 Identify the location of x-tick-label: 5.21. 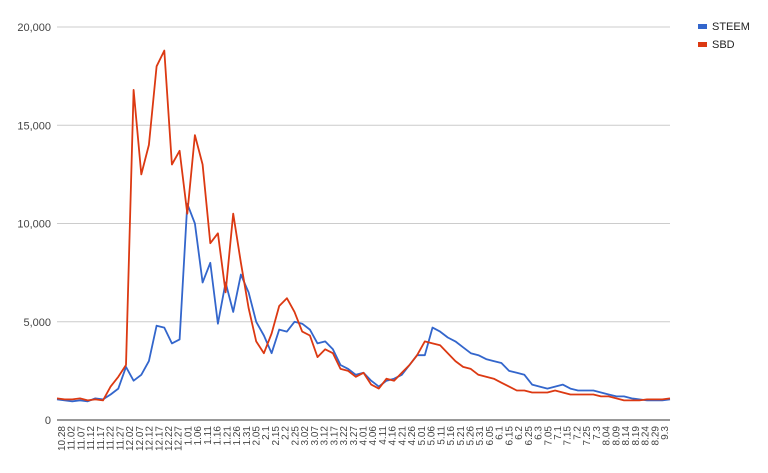
(461, 436).